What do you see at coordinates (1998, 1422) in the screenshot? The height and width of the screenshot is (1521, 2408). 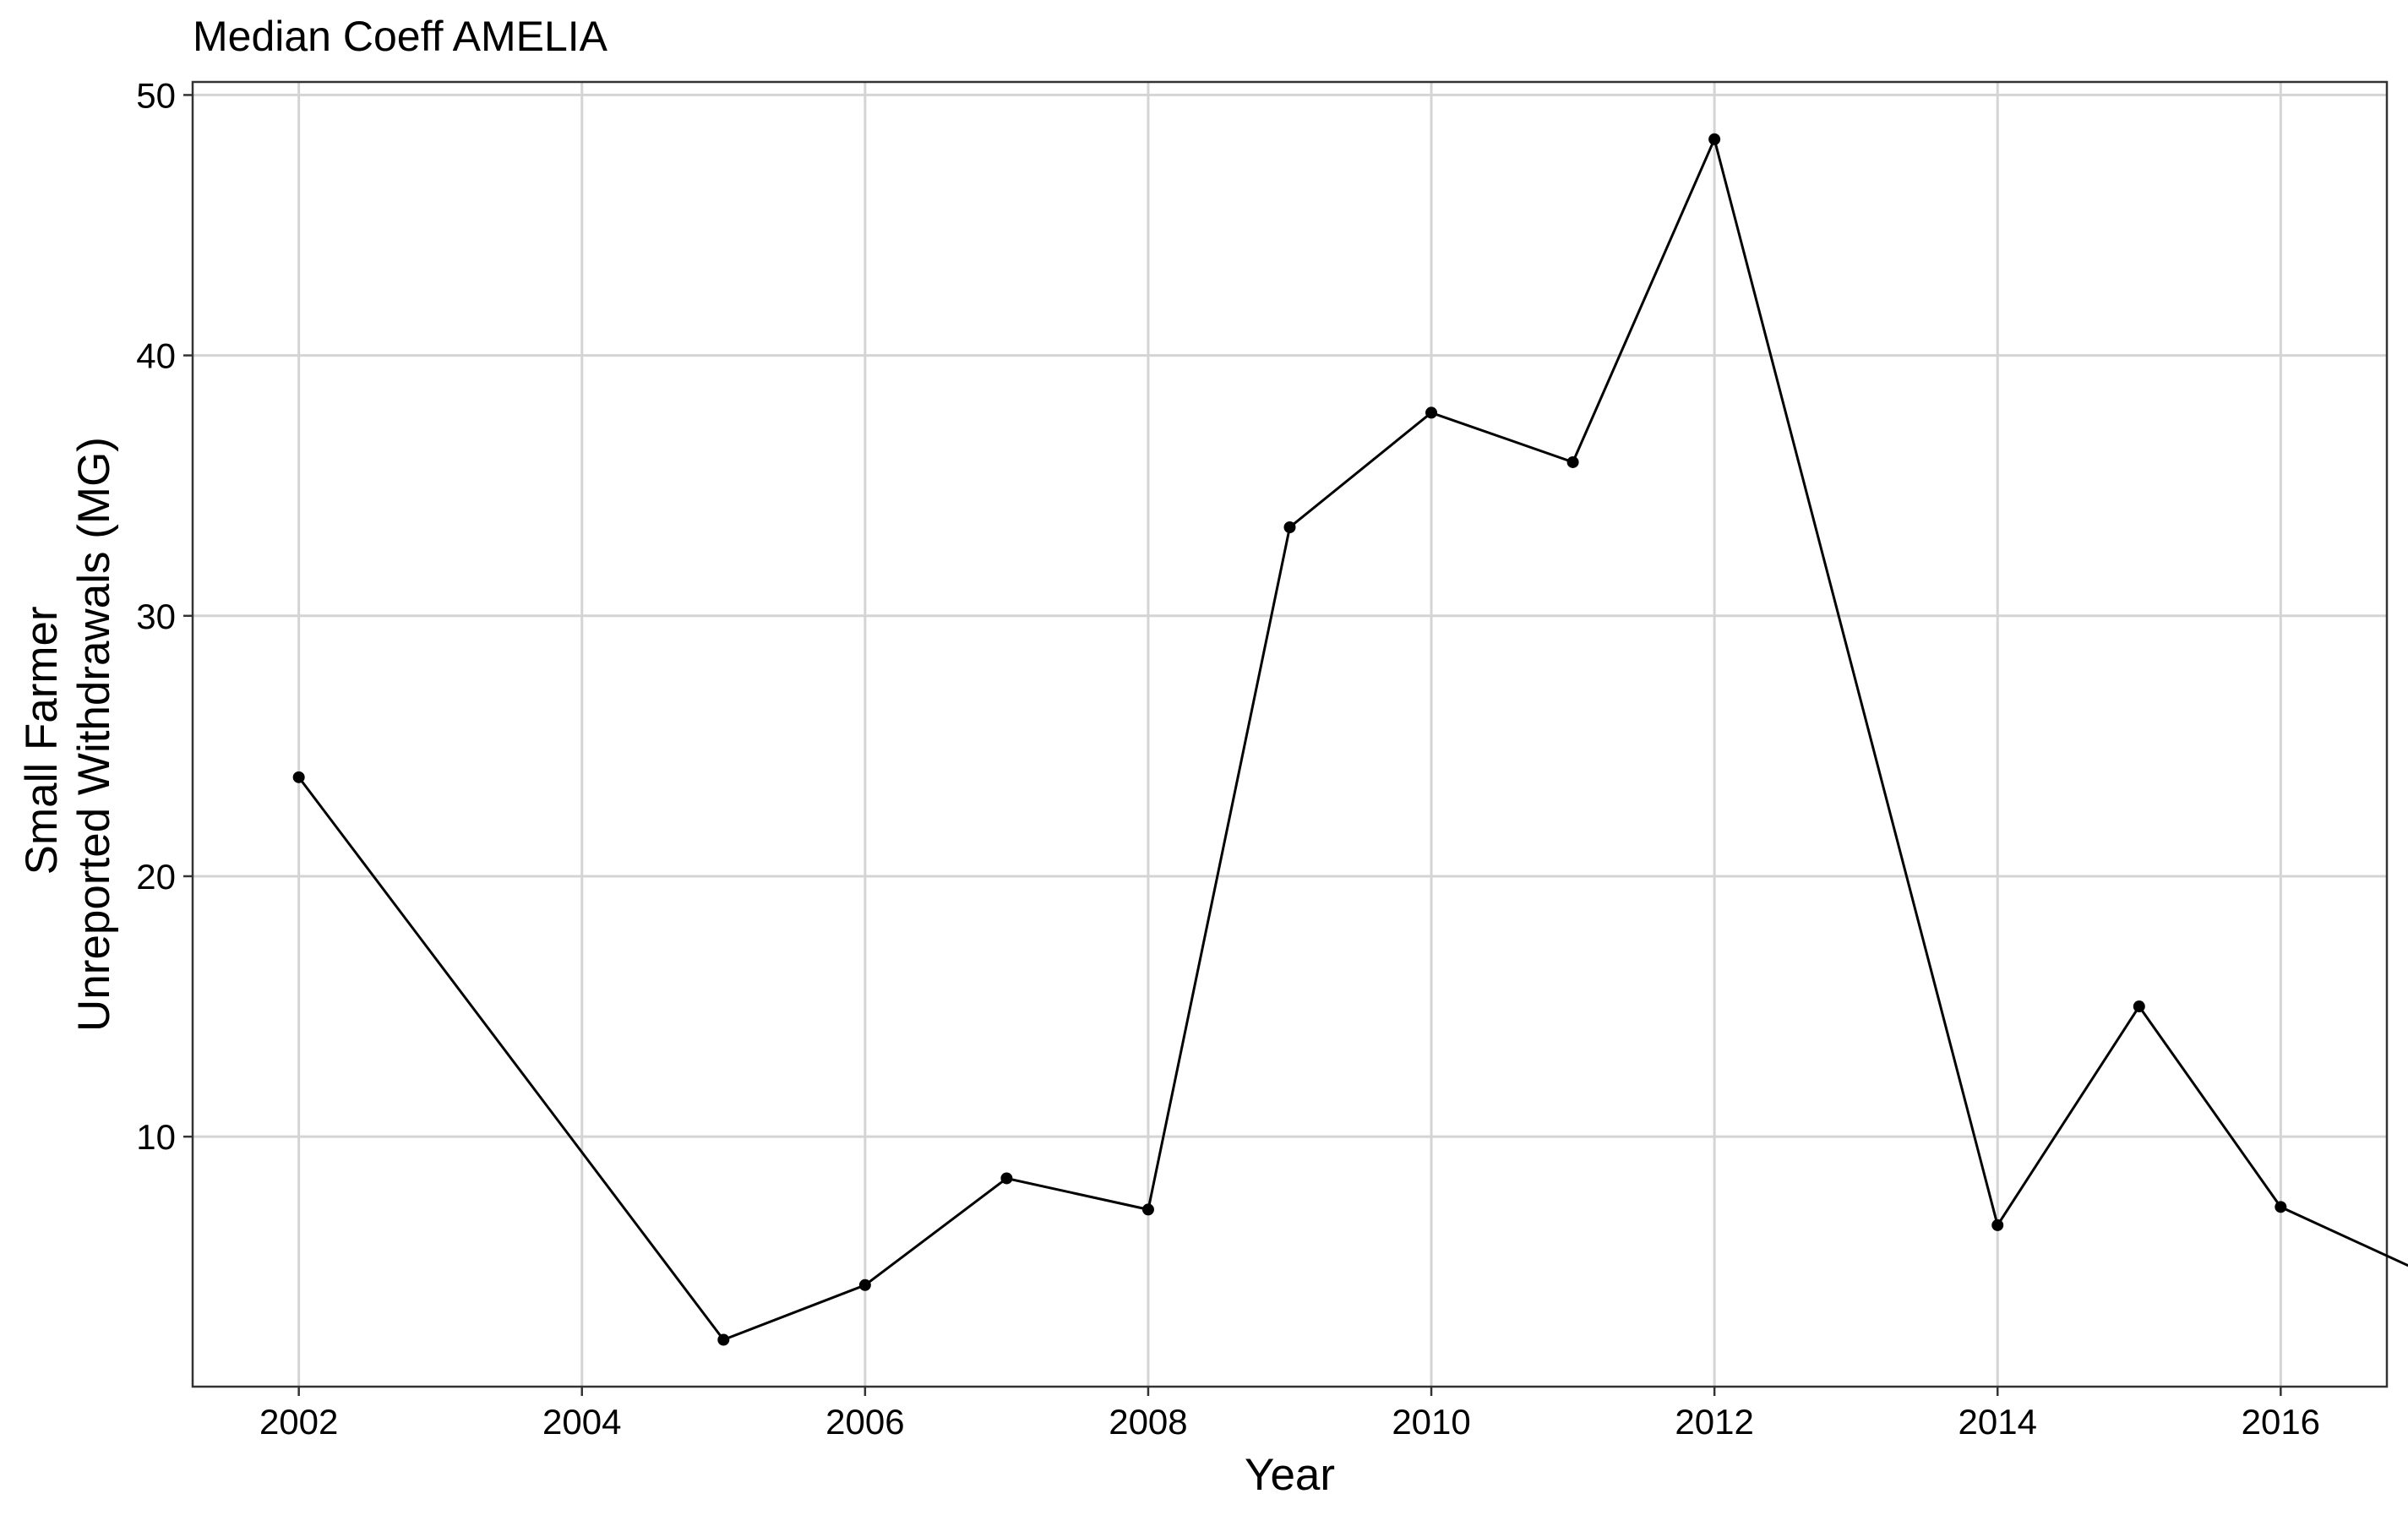 I see `x-tick-label: 2014` at bounding box center [1998, 1422].